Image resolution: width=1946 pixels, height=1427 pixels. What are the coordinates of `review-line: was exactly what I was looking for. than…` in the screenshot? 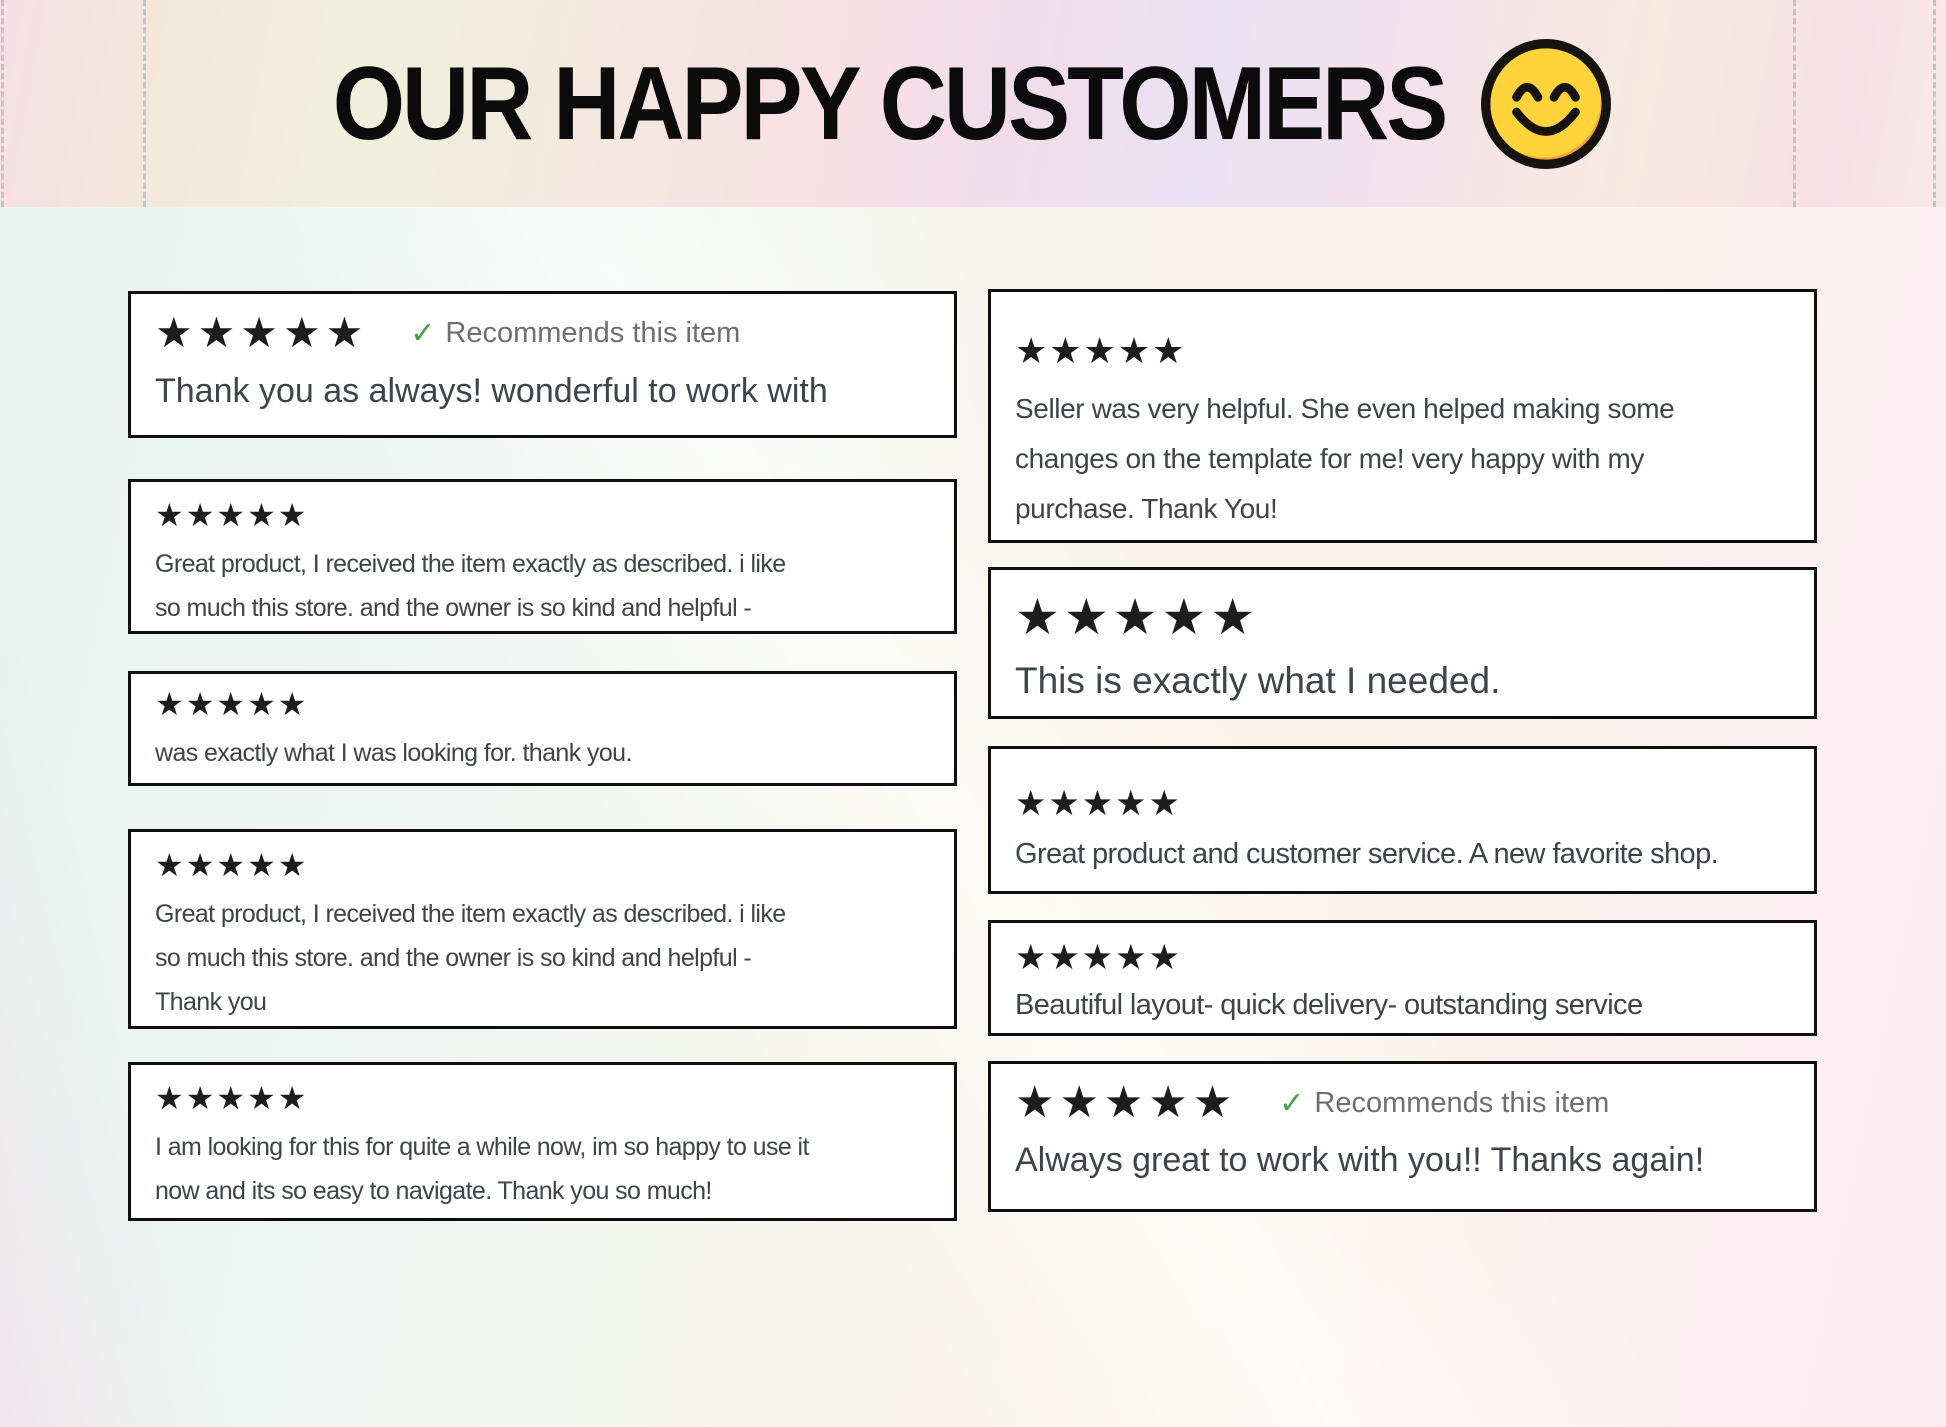 It's located at (393, 753).